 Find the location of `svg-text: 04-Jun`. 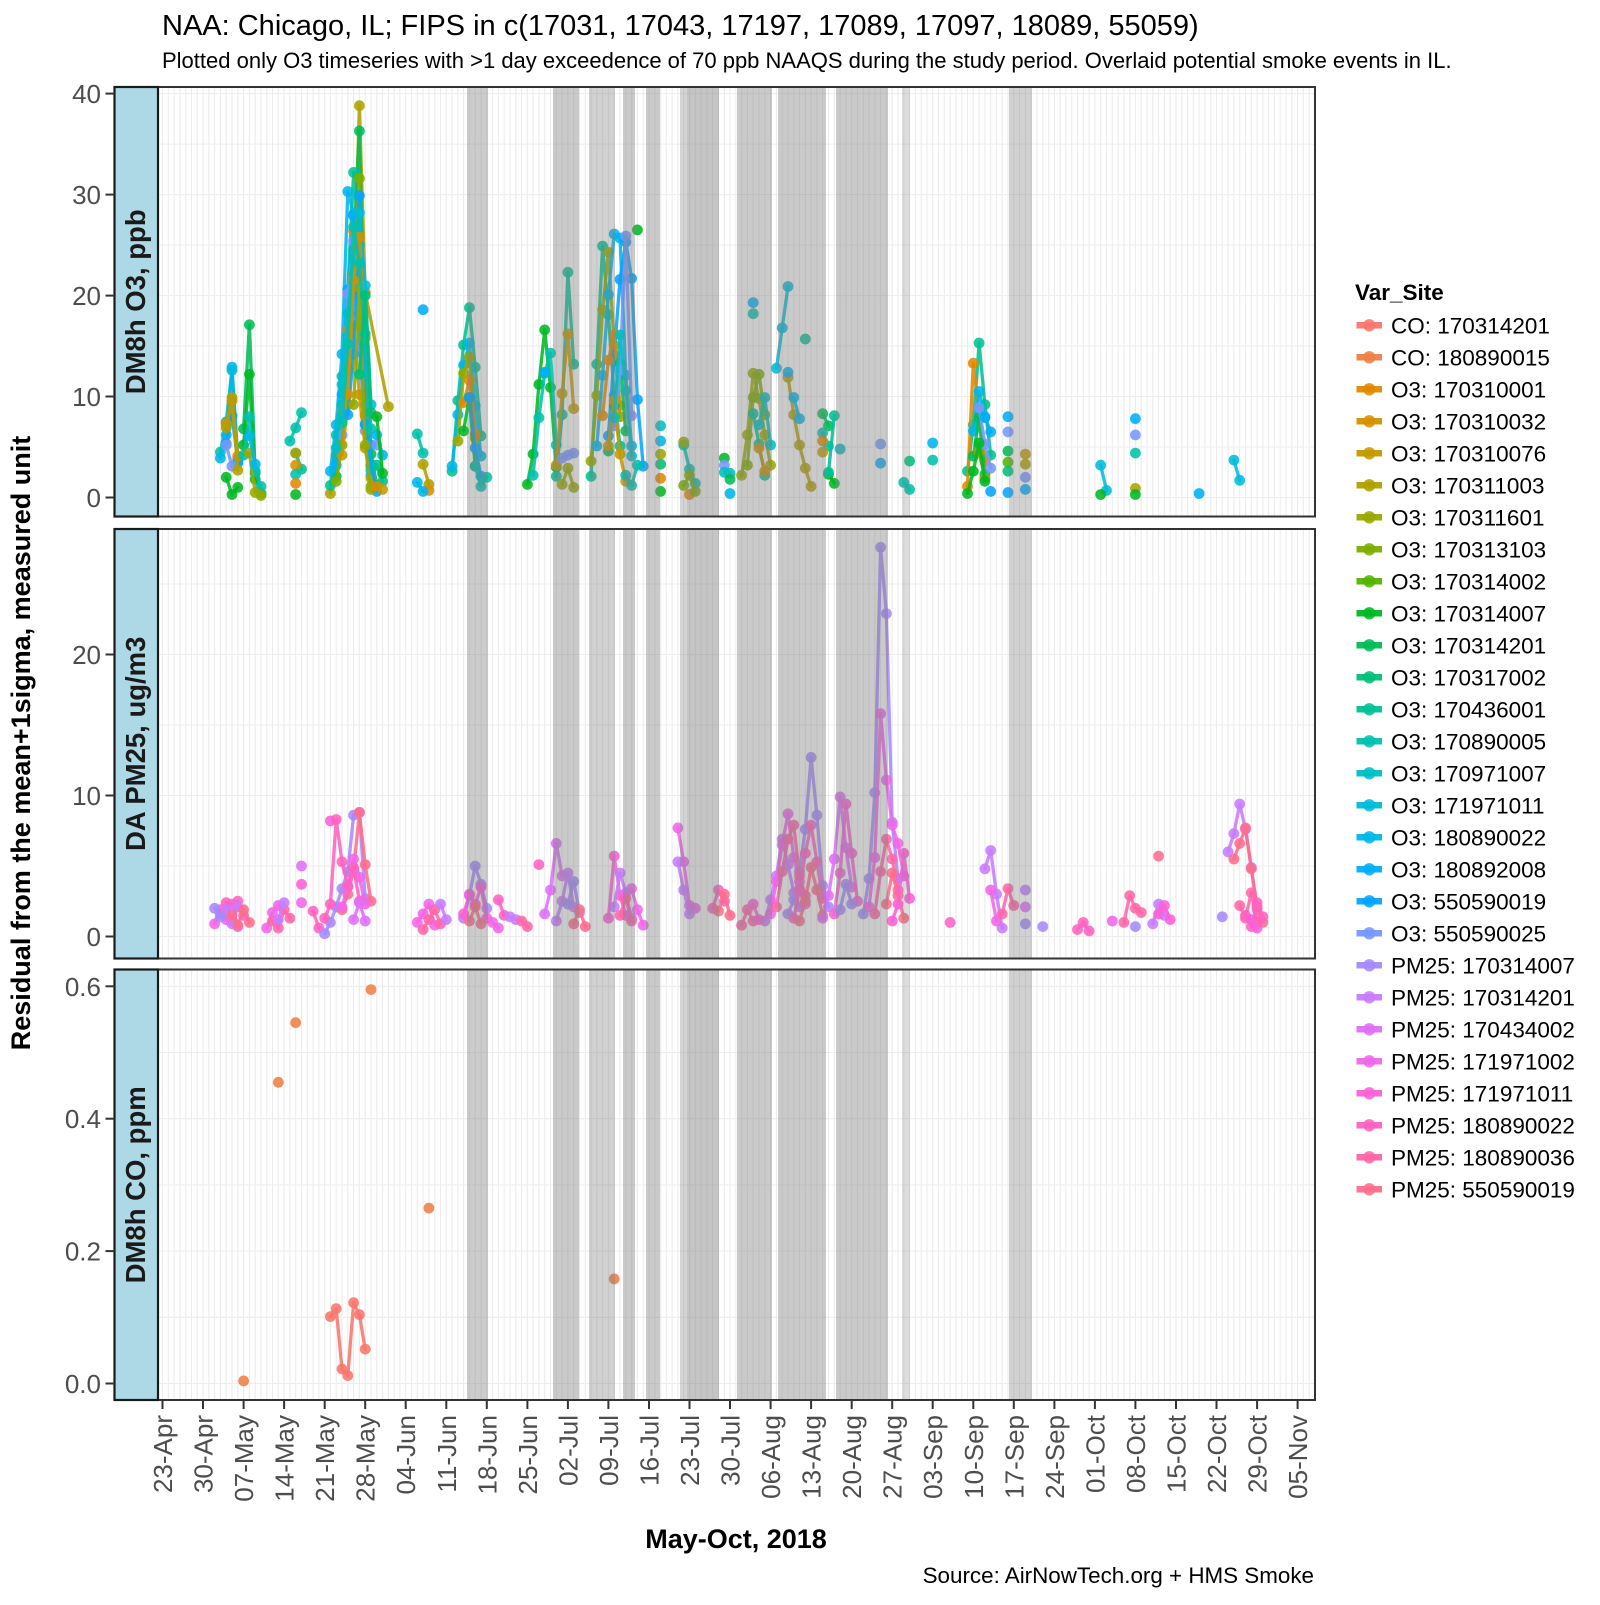

svg-text: 04-Jun is located at coordinates (406, 1455).